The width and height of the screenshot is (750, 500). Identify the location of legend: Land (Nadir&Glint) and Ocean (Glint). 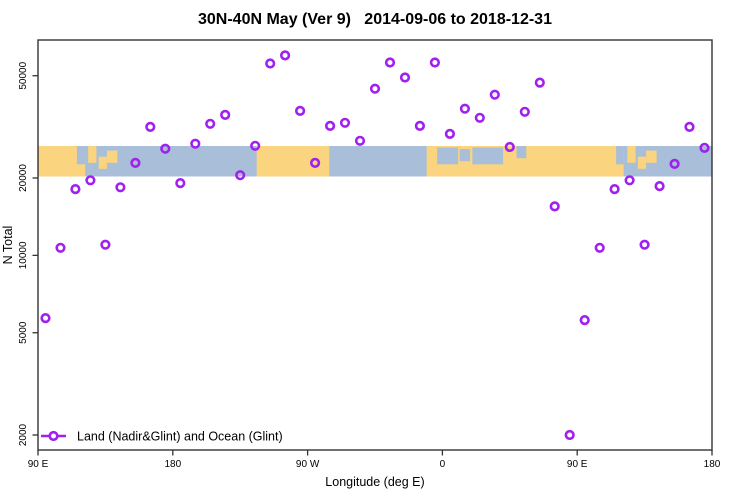
(162, 437).